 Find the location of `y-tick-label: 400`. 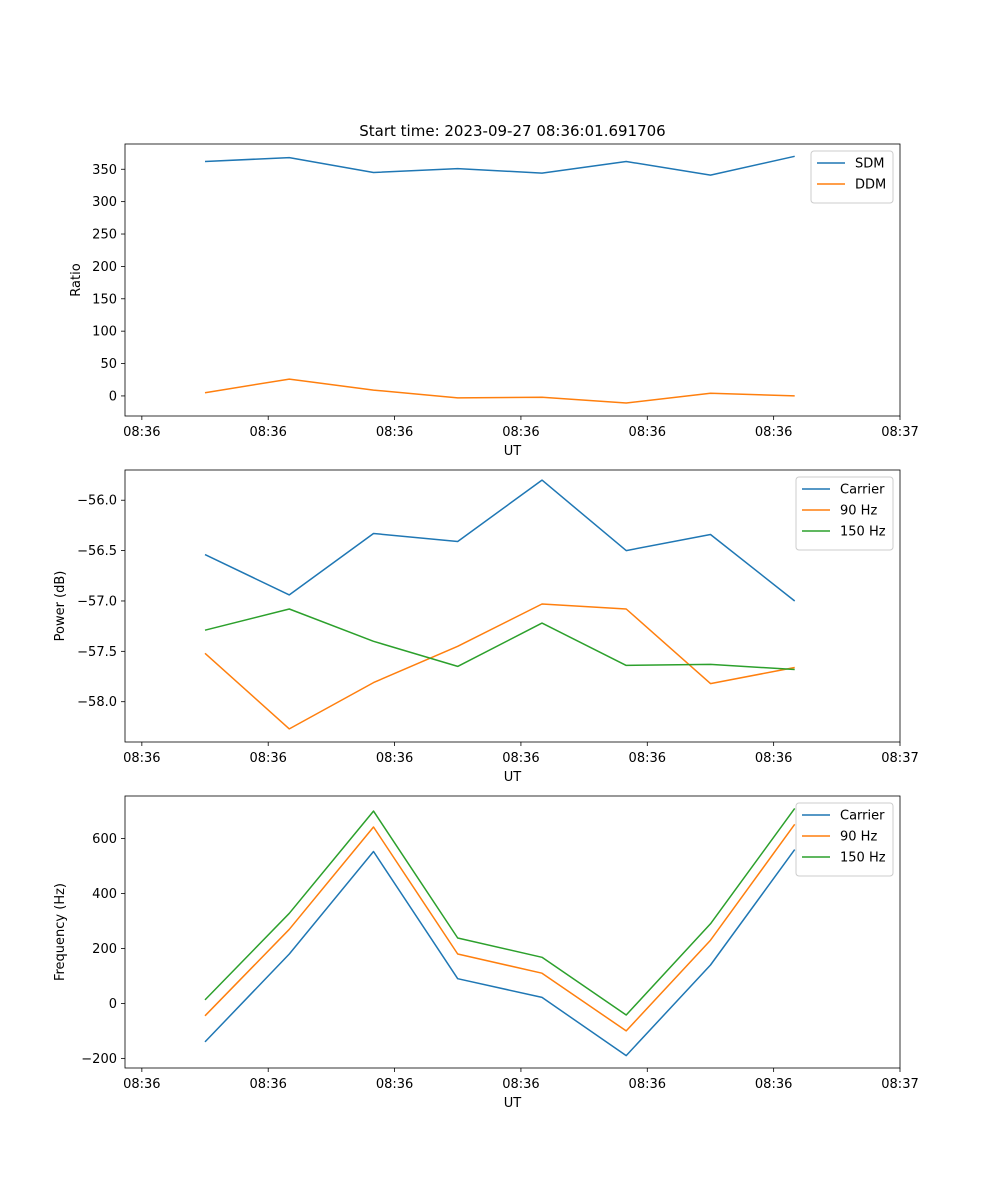

y-tick-label: 400 is located at coordinates (104, 894).